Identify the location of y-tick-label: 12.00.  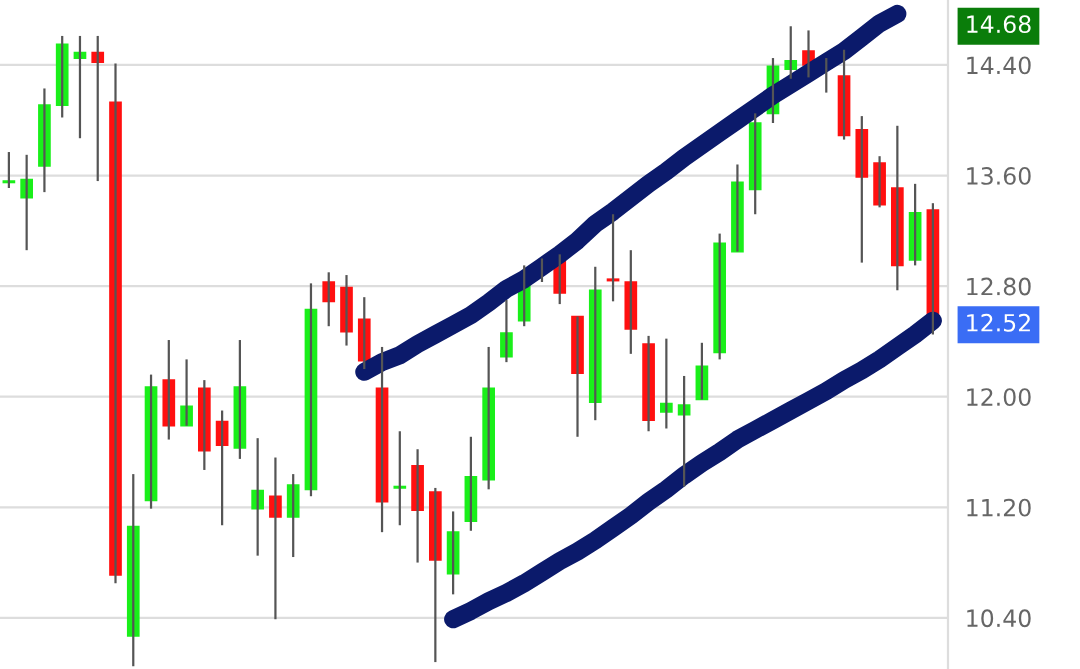
(999, 397).